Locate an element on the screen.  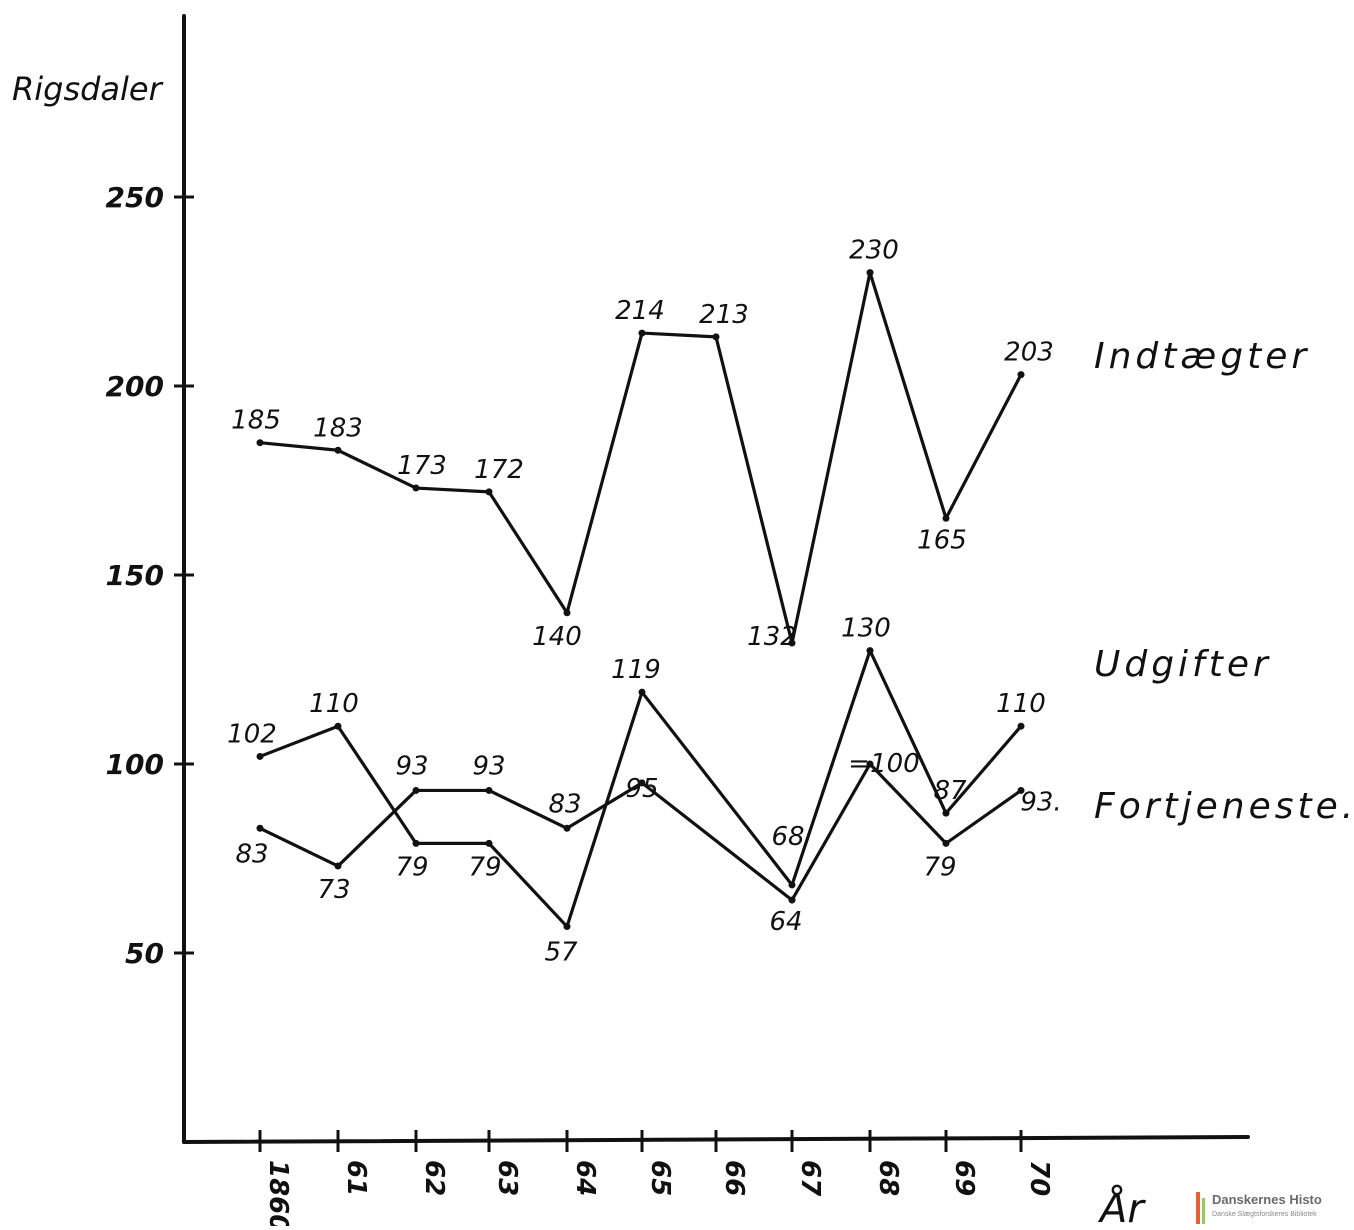
y-ticks: 50 100 150 200 250 is located at coordinates (150, 575).